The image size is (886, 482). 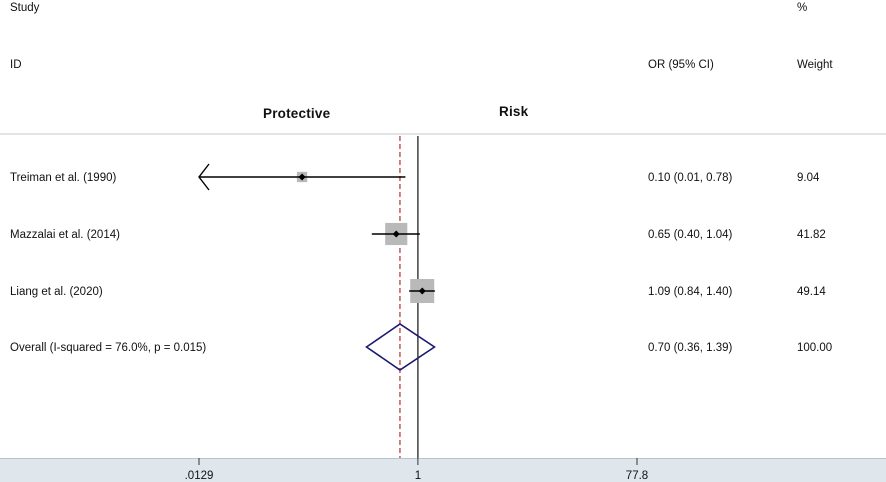 What do you see at coordinates (443, 470) in the screenshot?
I see `x-axis-band` at bounding box center [443, 470].